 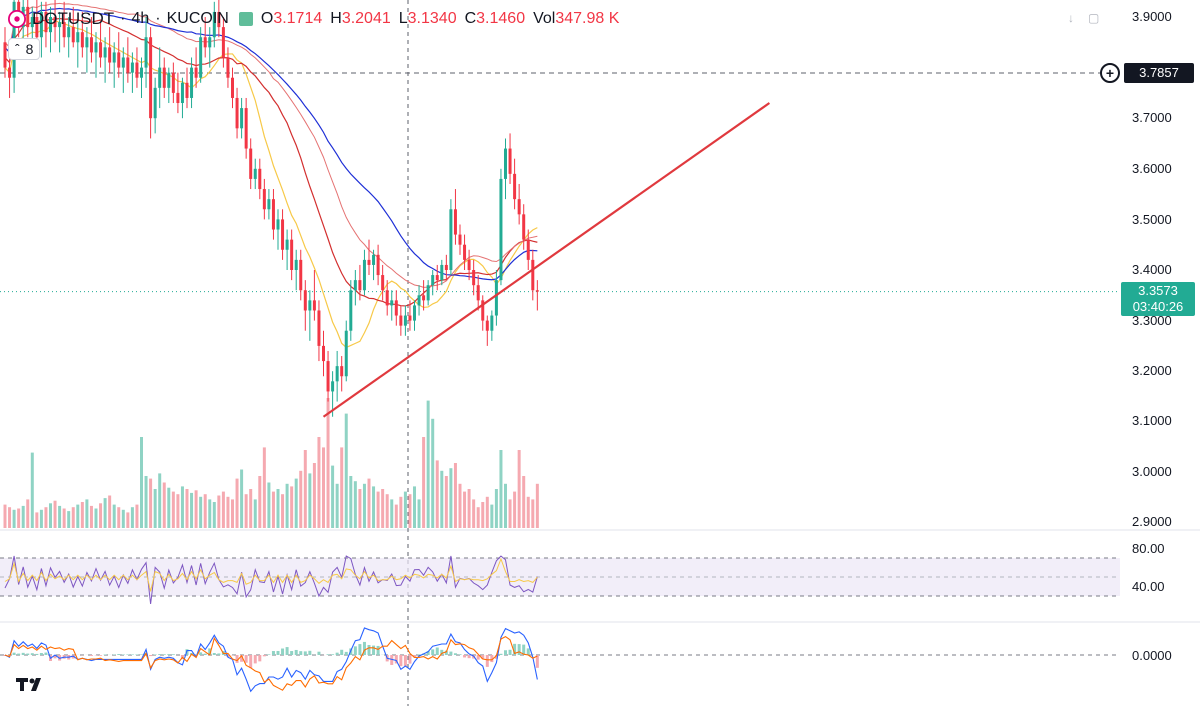 What do you see at coordinates (587, 18) in the screenshot?
I see `volume-value: 347.98 K` at bounding box center [587, 18].